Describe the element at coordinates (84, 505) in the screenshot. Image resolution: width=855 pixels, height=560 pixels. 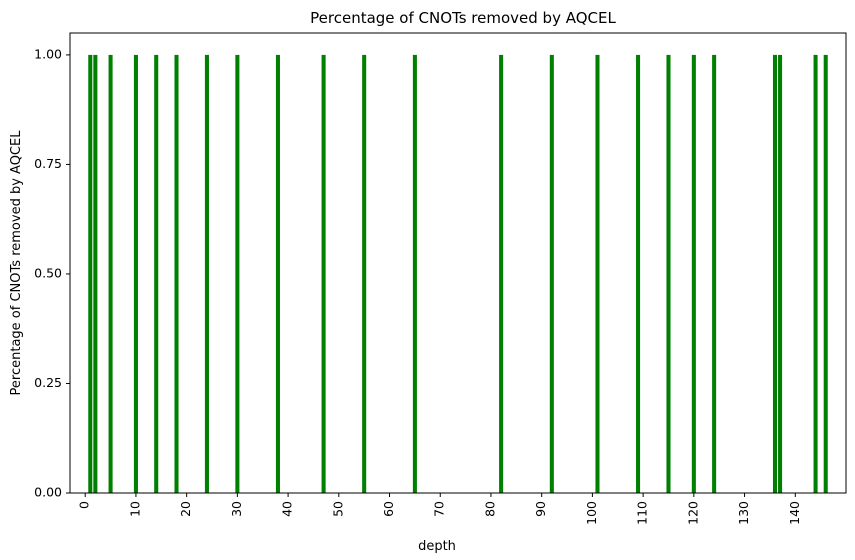
I see `x-tick-label-0: 0` at that location.